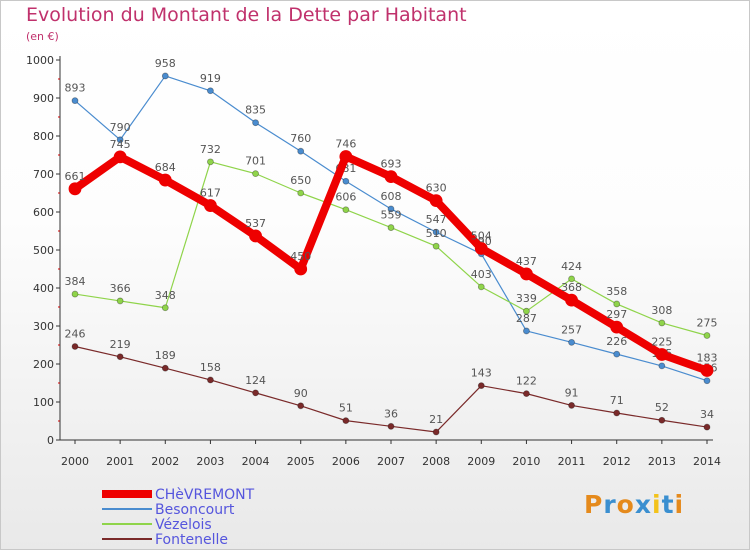 This screenshot has width=750, height=550. What do you see at coordinates (594, 504) in the screenshot?
I see `logo-letter: P` at bounding box center [594, 504].